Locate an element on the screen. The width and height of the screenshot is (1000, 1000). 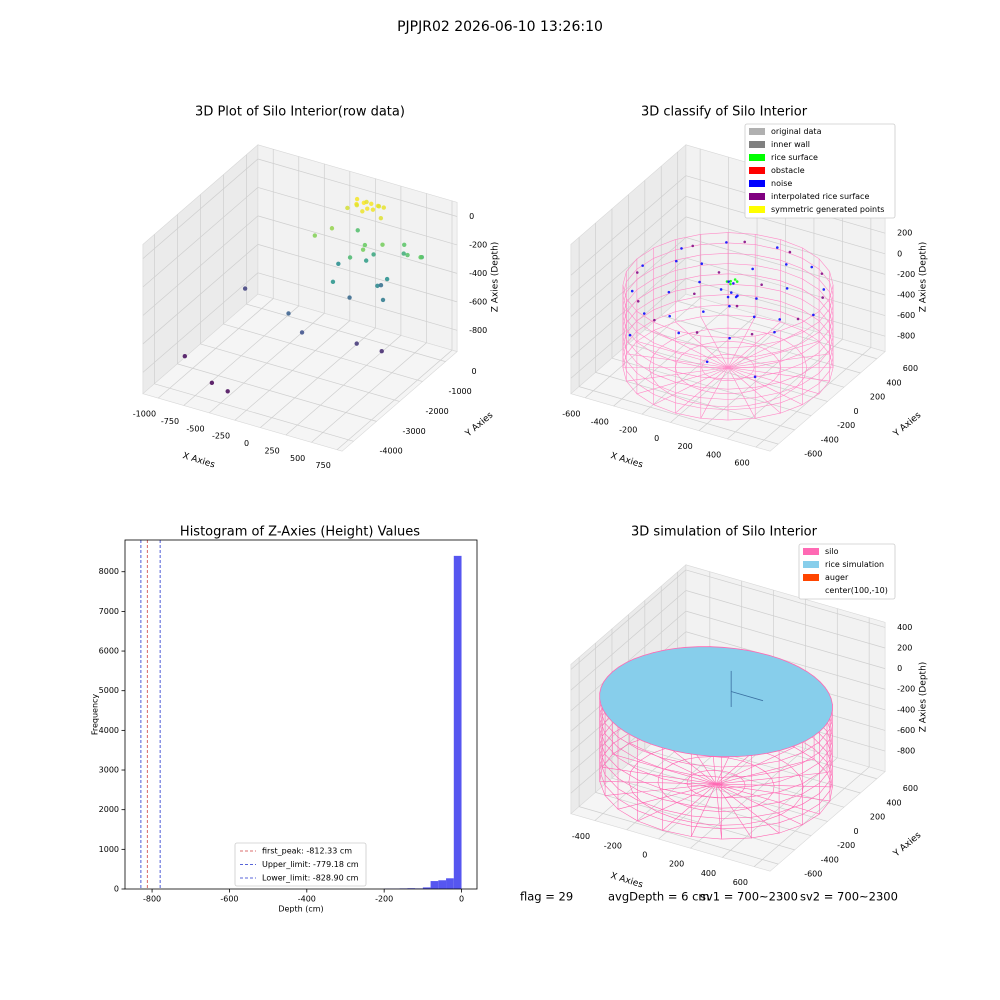
y-tick-label: -200 is located at coordinates (846, 845).